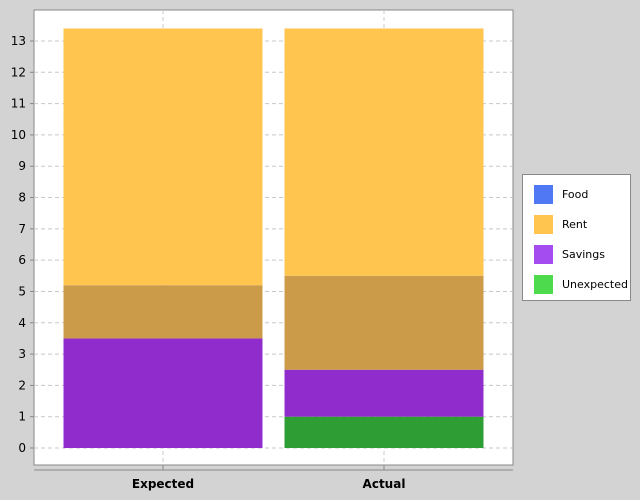 The height and width of the screenshot is (500, 640). I want to click on y-tick-label: 2, so click(22, 385).